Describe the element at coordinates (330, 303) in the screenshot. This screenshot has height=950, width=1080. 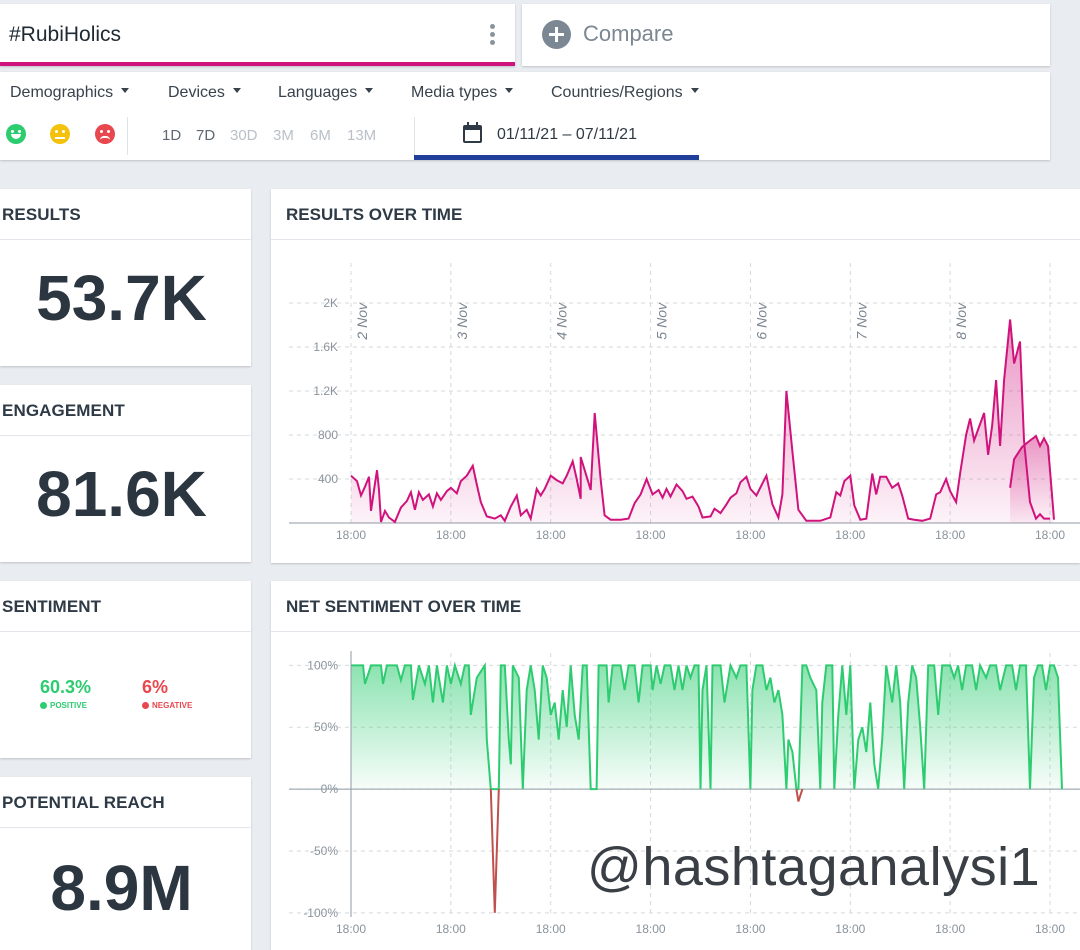
I see `y-tick-label: 2K` at that location.